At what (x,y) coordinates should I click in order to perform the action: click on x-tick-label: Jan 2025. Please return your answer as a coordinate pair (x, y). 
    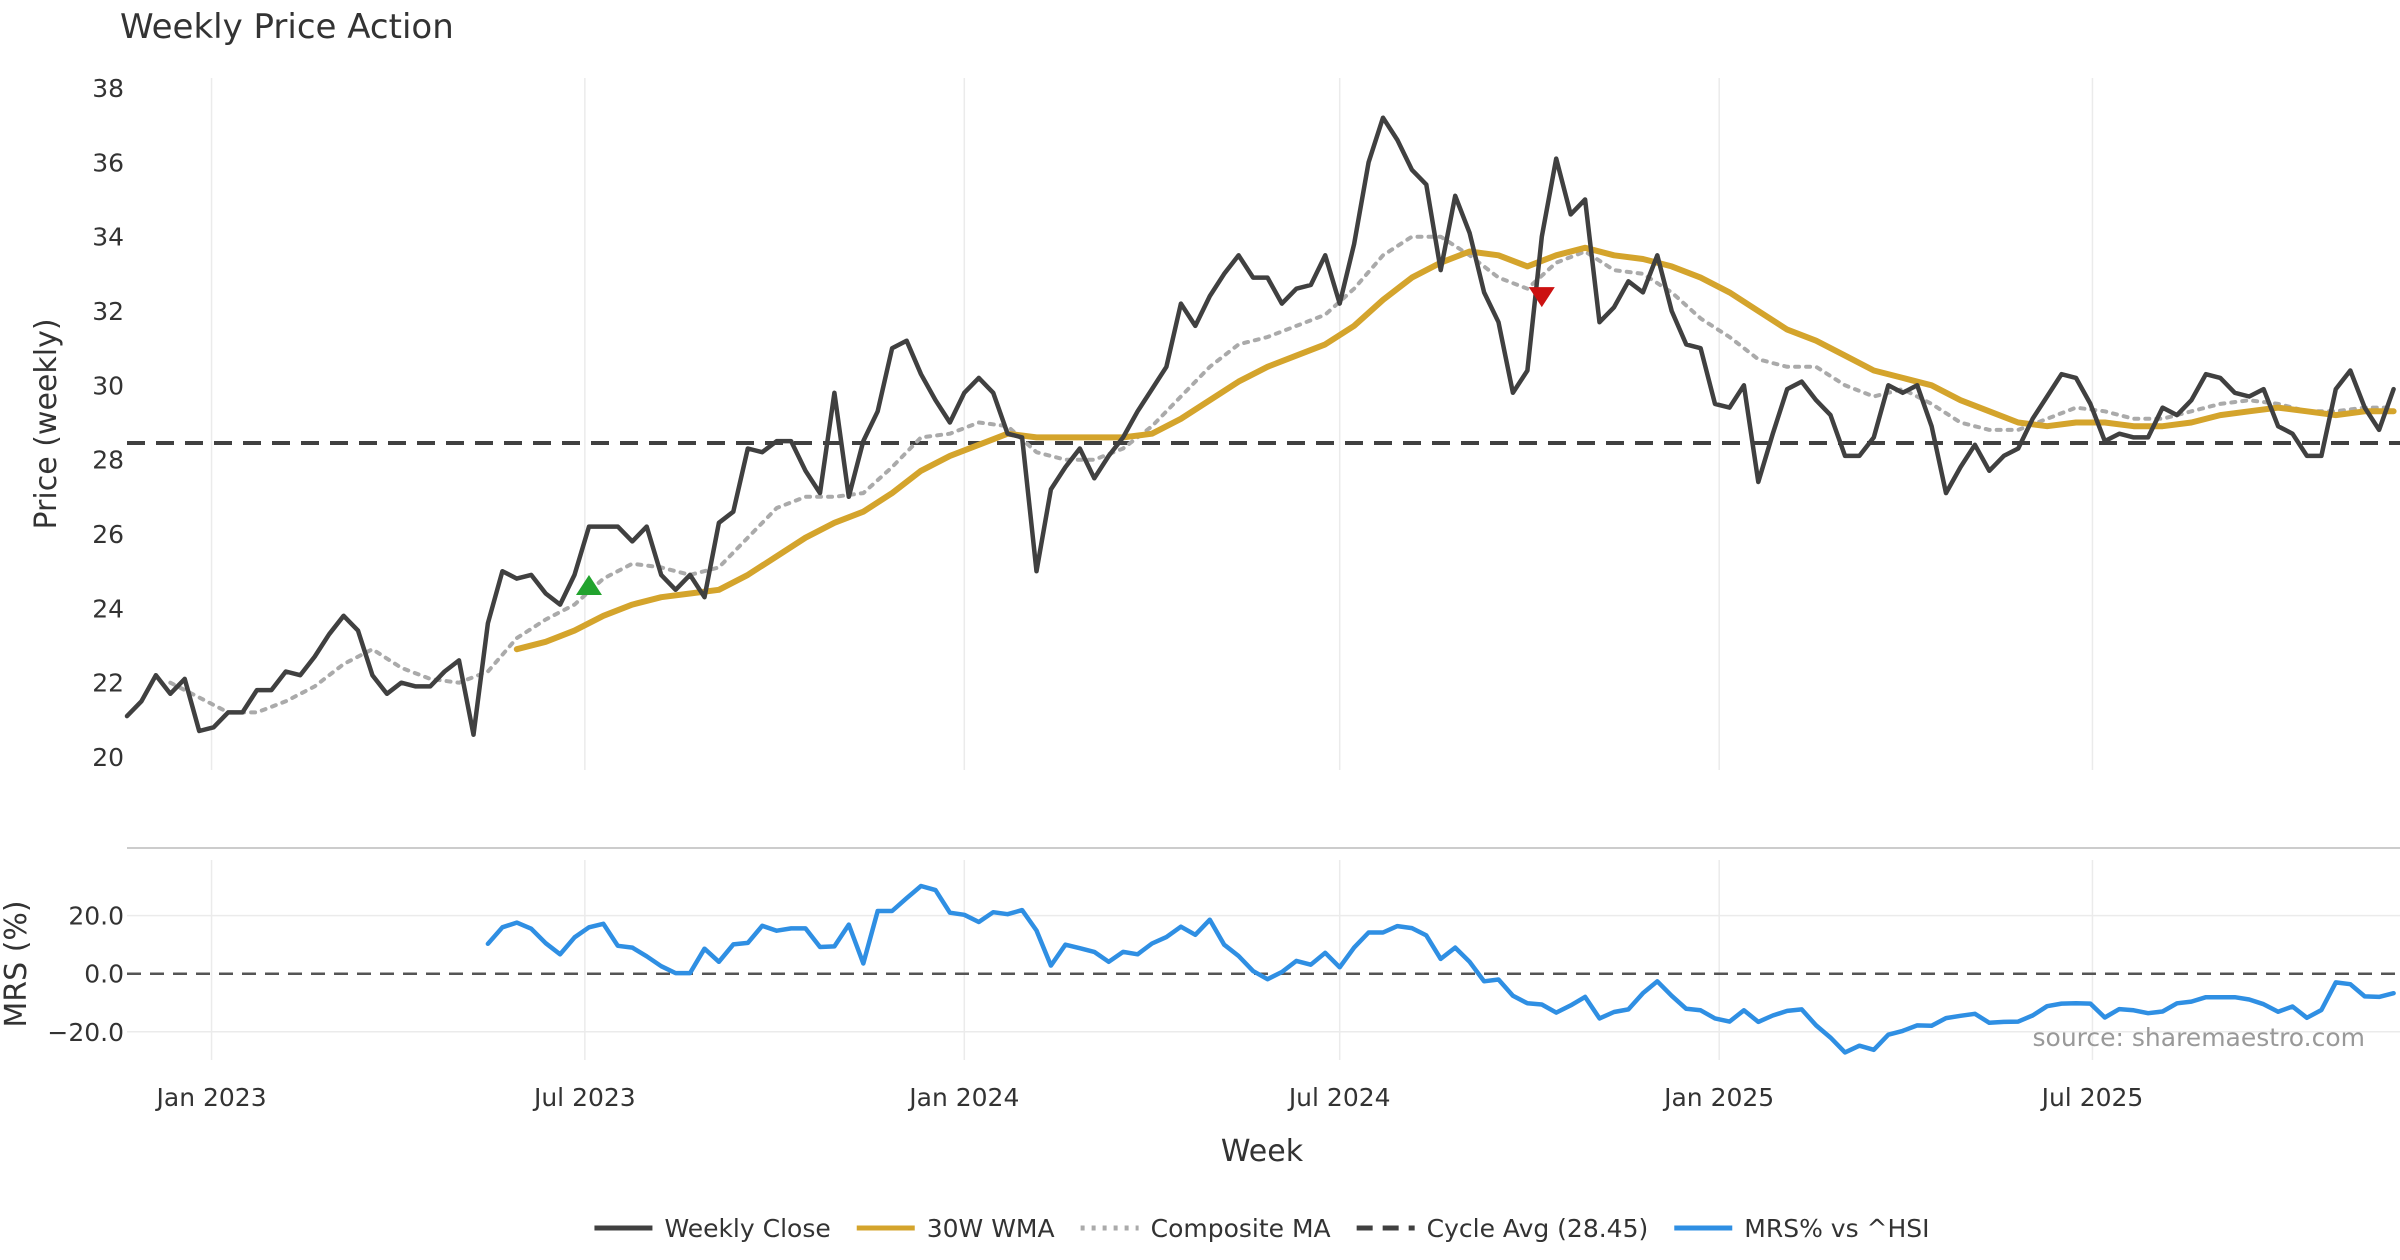
    Looking at the image, I should click on (1718, 1097).